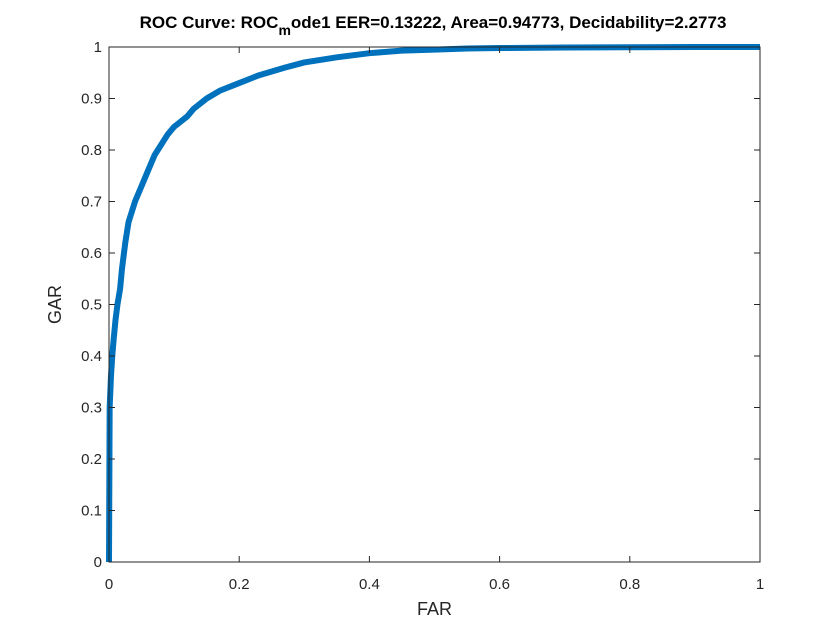 This screenshot has height=630, width=840. What do you see at coordinates (209, 22) in the screenshot?
I see `chart-title-prefix: ROC Curve: ROC` at bounding box center [209, 22].